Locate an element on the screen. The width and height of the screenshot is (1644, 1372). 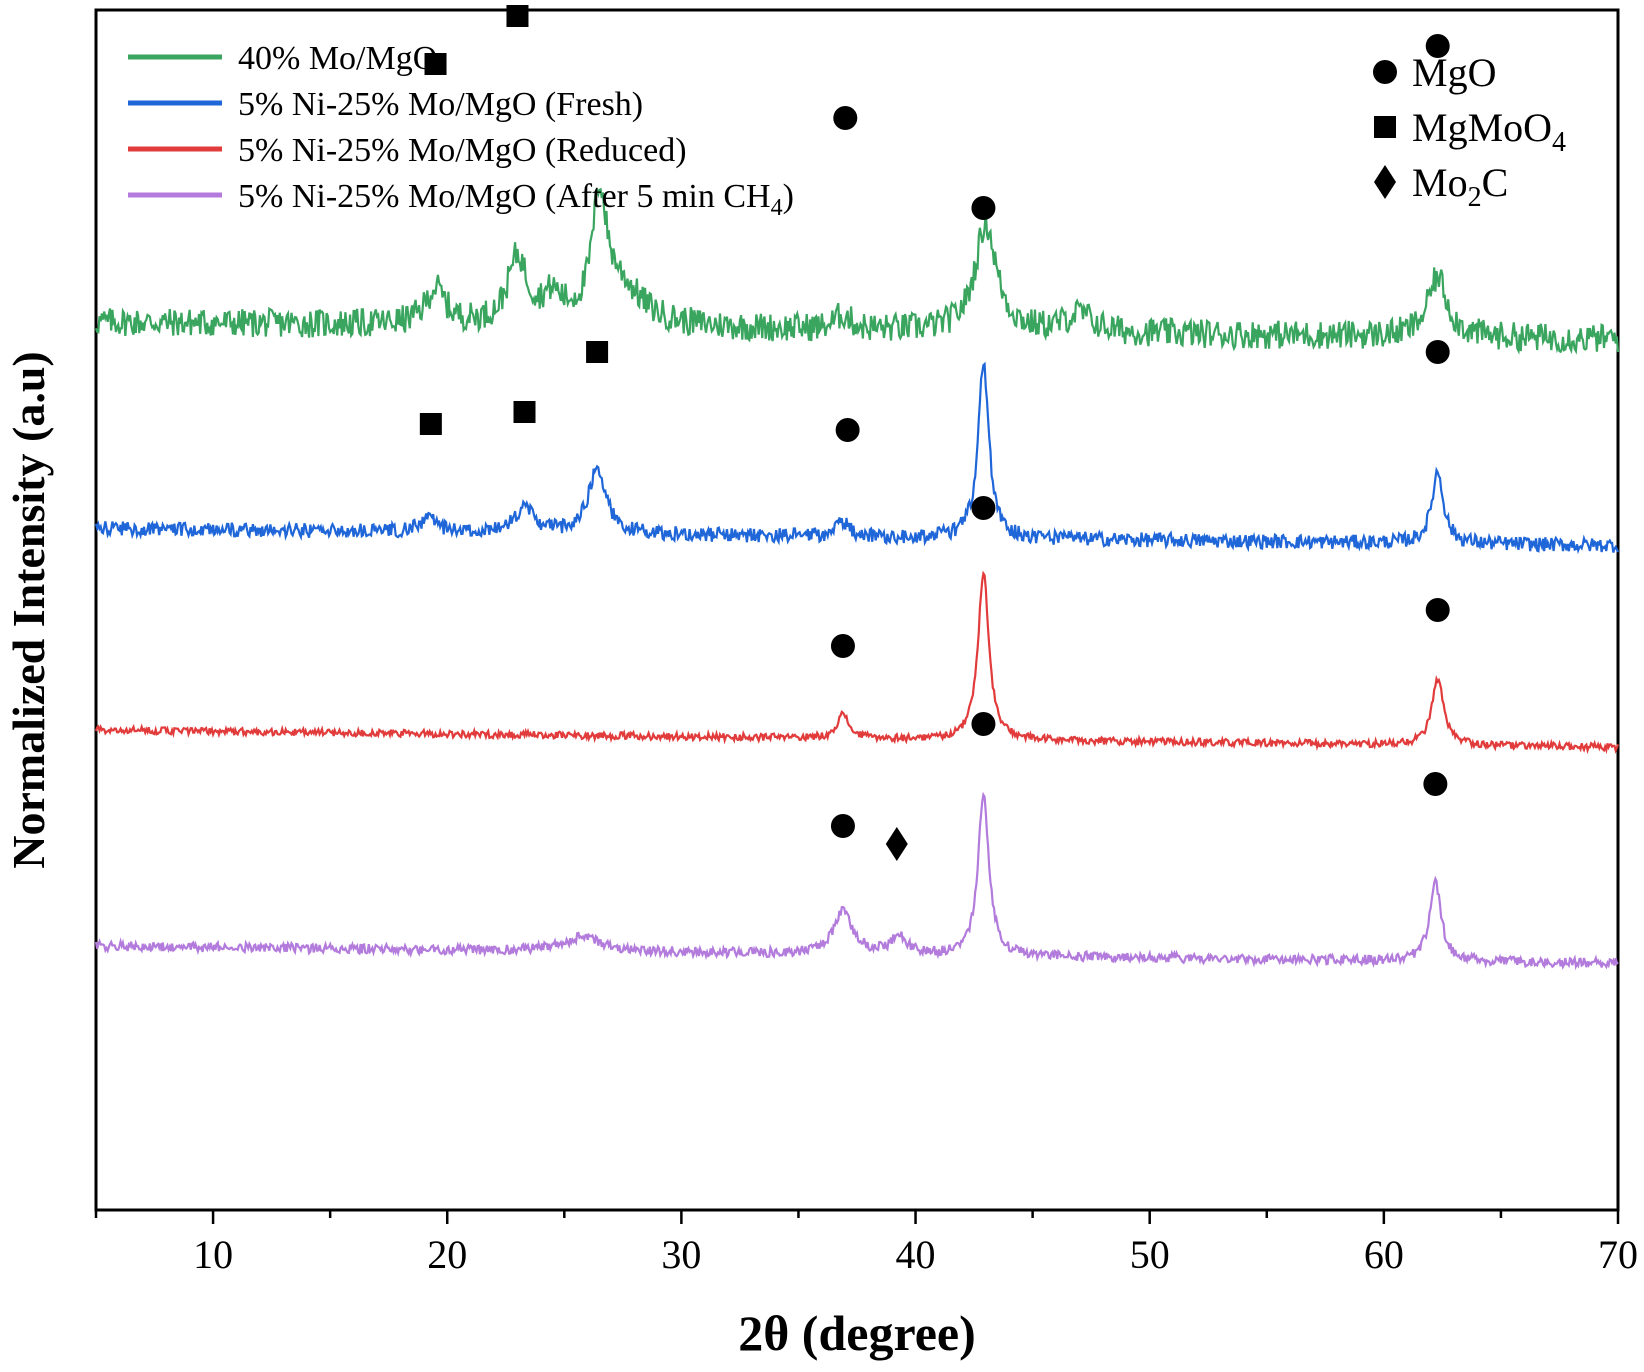
x-axis: 10 20 30 40 50 60 70 is located at coordinates (866, 1243).